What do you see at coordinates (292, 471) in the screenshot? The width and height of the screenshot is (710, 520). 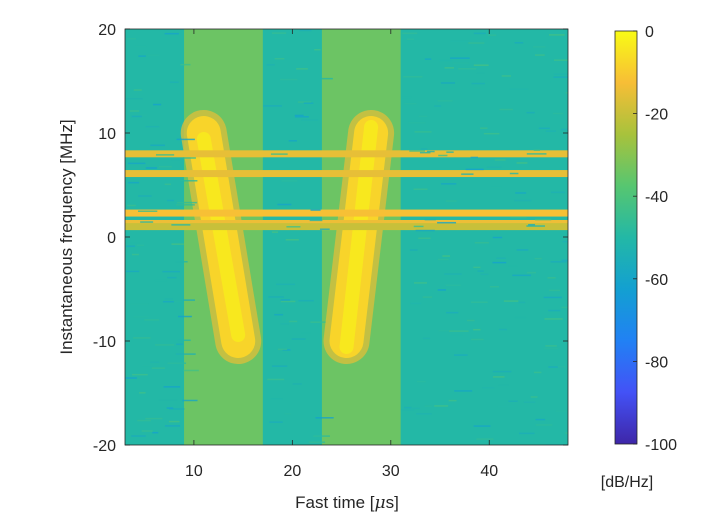 I see `x-tick-label: 20` at bounding box center [292, 471].